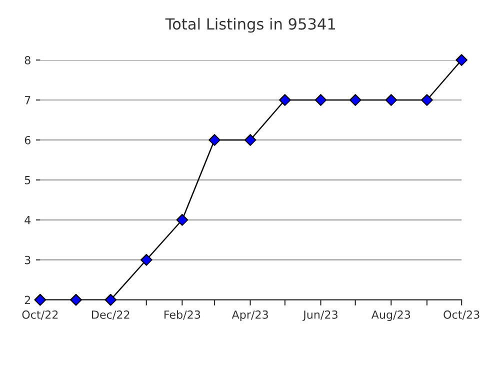 This screenshot has width=490, height=380. I want to click on x-tick-label: Oct/23, so click(462, 315).